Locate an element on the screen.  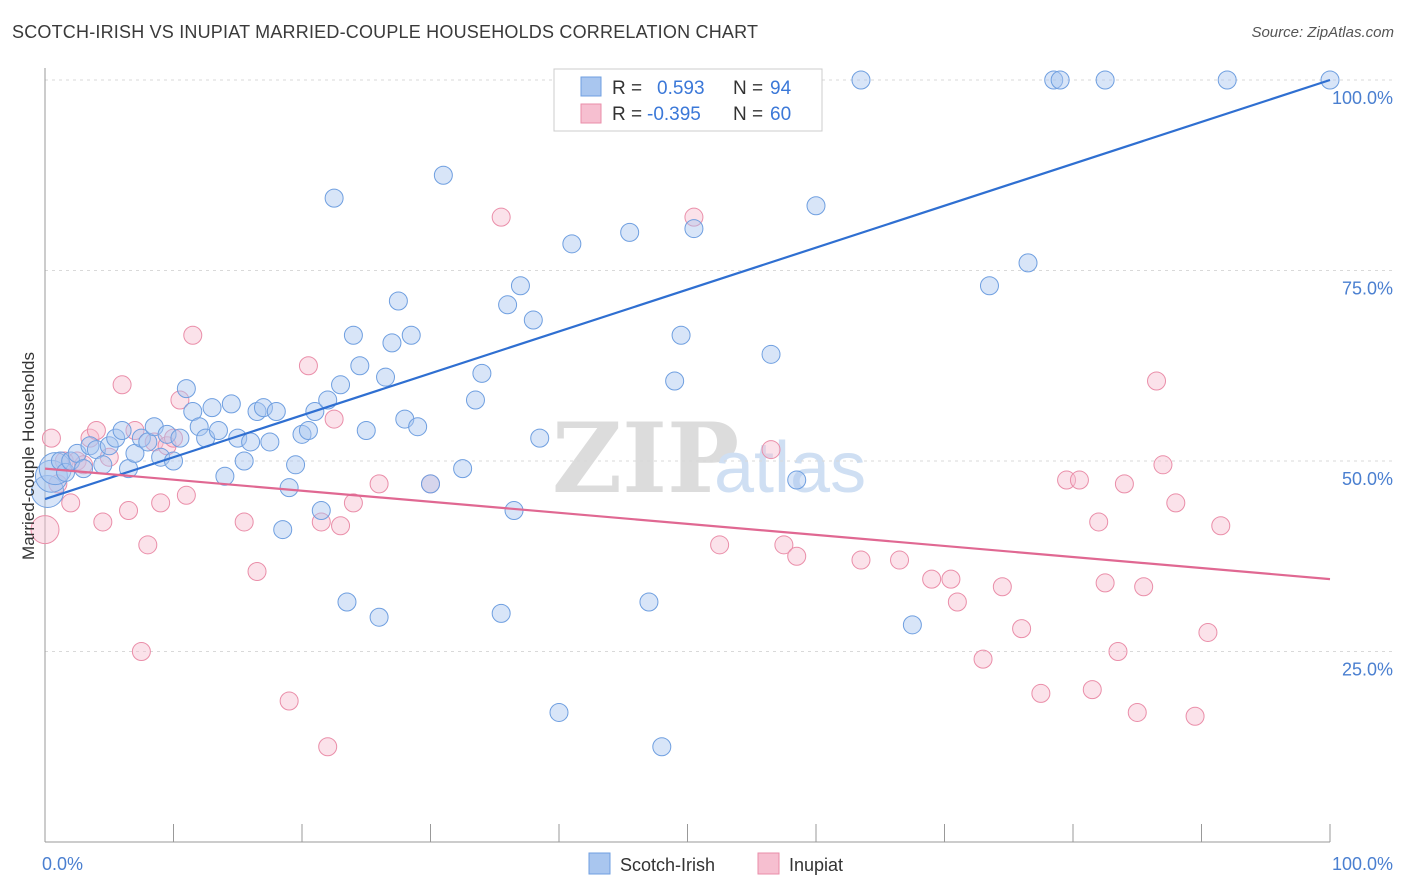
legend-swatch-blue is located at coordinates (591, 86).